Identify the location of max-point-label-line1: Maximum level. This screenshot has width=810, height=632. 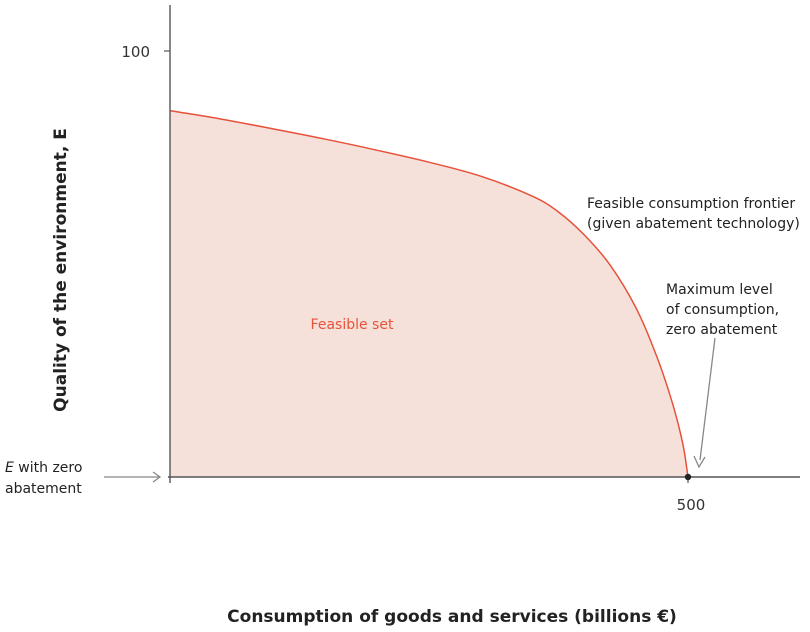
(719, 290).